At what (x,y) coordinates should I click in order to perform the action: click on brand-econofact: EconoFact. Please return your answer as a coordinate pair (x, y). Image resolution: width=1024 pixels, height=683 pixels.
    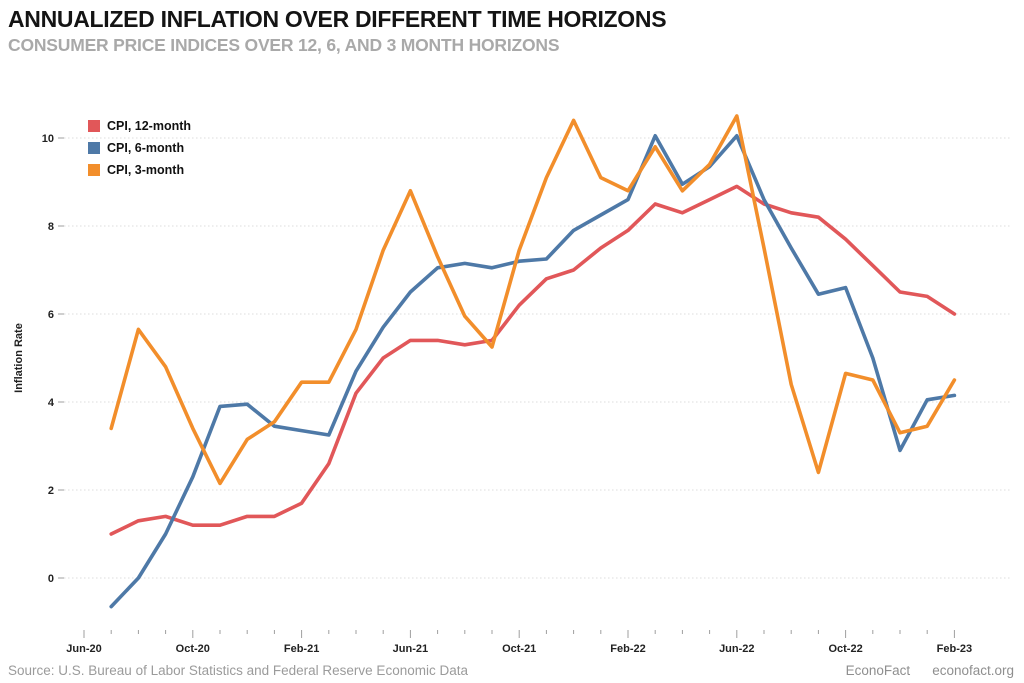
    Looking at the image, I should click on (878, 670).